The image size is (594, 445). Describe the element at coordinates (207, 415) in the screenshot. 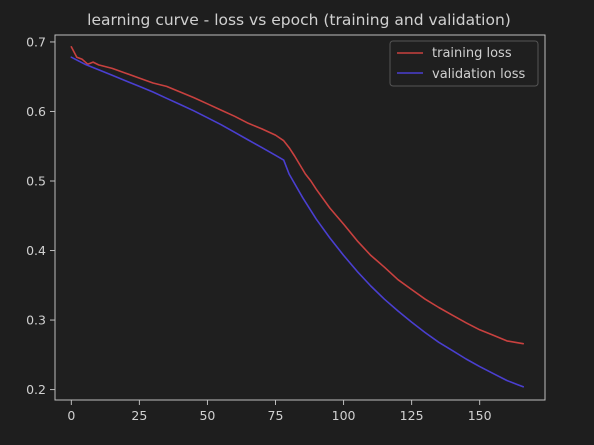

I see `x-tick-label: 50` at that location.